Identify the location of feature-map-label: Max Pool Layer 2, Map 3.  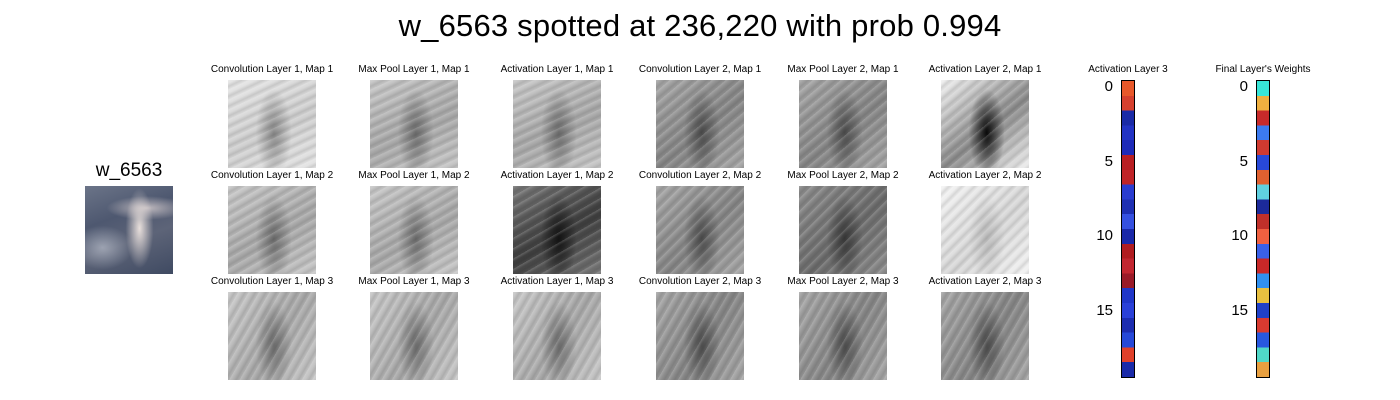
(843, 281).